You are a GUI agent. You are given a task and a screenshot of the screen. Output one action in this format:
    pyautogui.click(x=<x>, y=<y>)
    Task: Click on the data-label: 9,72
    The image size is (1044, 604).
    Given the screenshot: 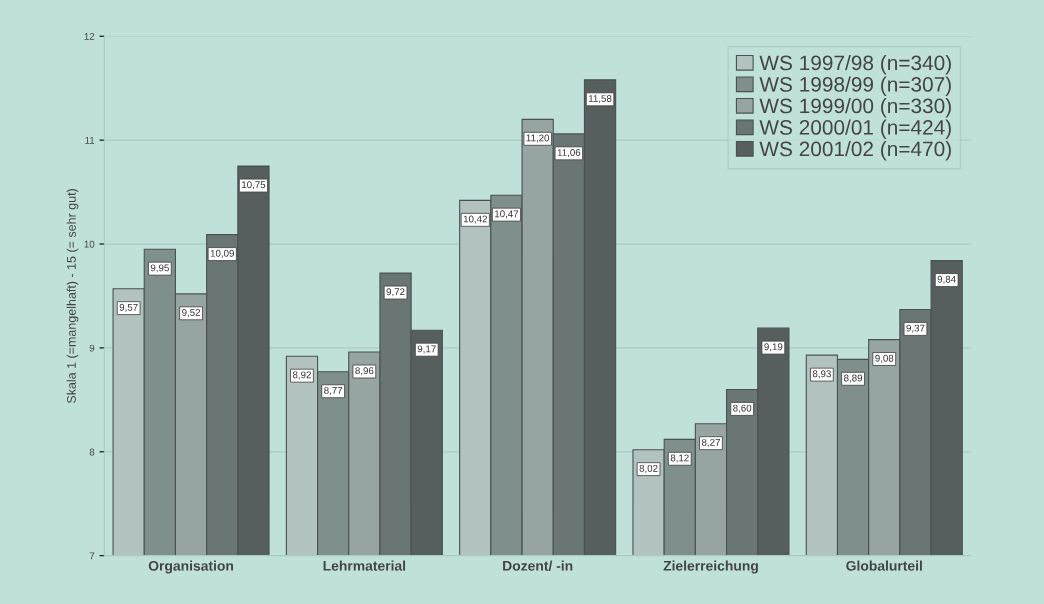 What is the action you would take?
    pyautogui.click(x=395, y=292)
    